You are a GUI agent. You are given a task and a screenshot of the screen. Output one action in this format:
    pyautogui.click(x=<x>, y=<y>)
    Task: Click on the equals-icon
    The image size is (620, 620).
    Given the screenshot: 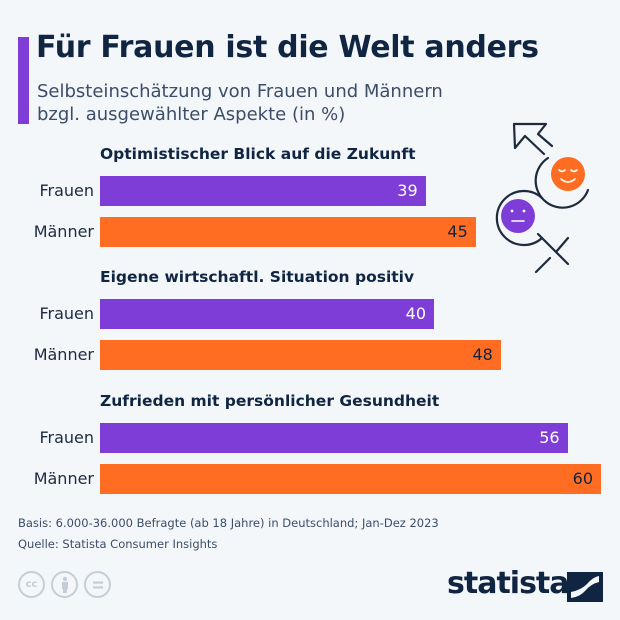 What is the action you would take?
    pyautogui.click(x=97, y=584)
    